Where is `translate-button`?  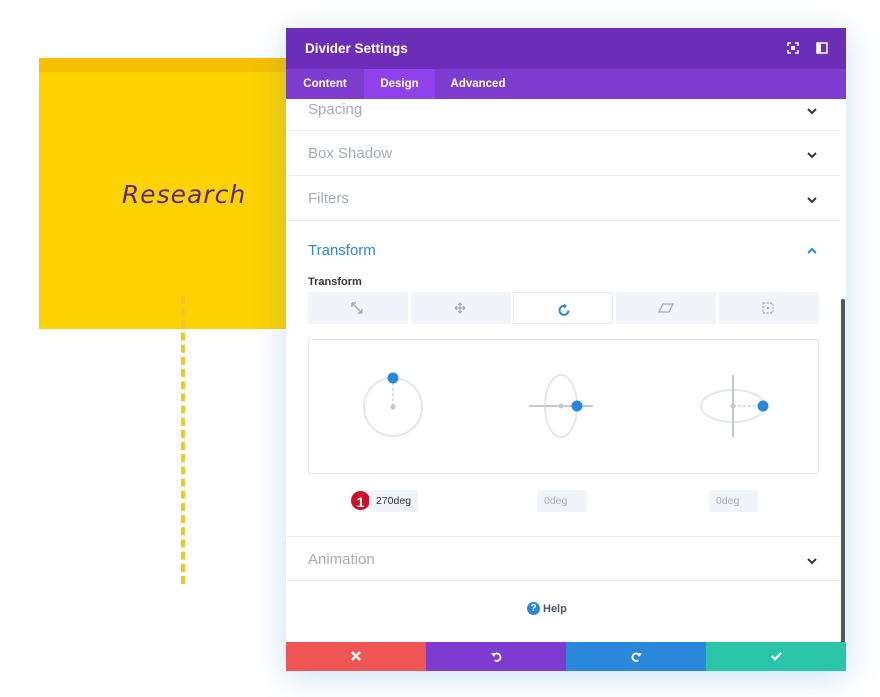 translate-button is located at coordinates (461, 308).